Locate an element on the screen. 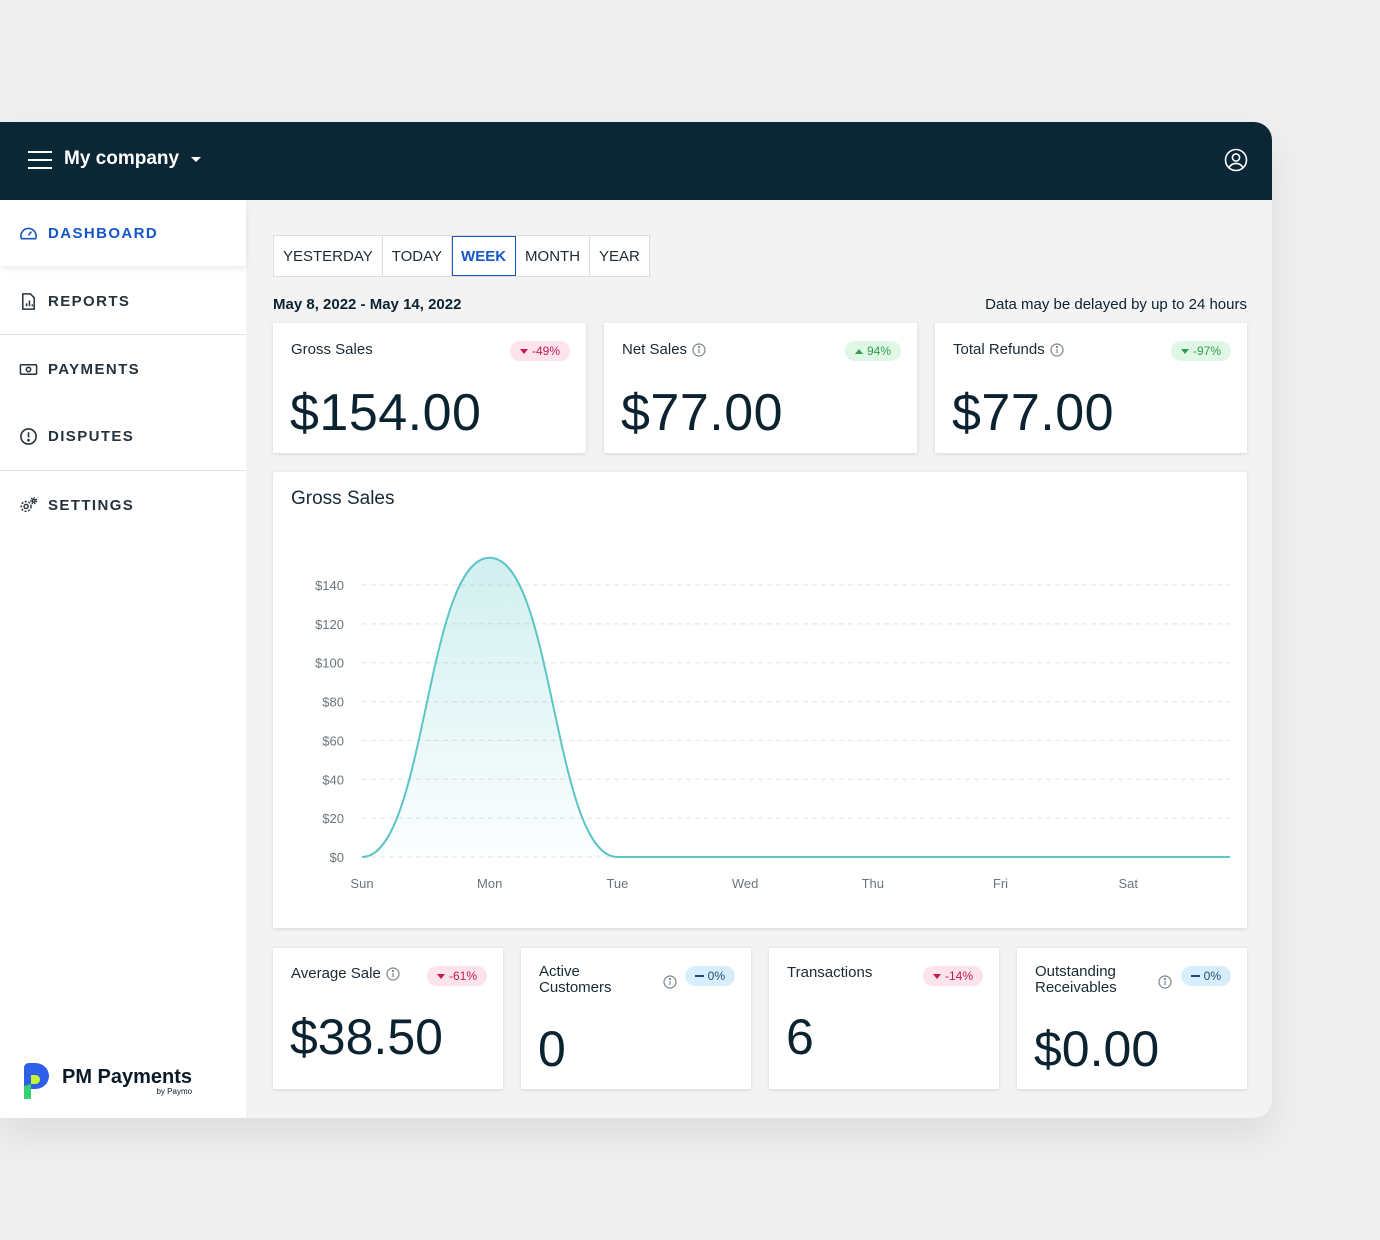 This screenshot has height=1240, width=1380. period-tabs: YESTERDAY TODAY WEEK MONTH YEAR is located at coordinates (461, 256).